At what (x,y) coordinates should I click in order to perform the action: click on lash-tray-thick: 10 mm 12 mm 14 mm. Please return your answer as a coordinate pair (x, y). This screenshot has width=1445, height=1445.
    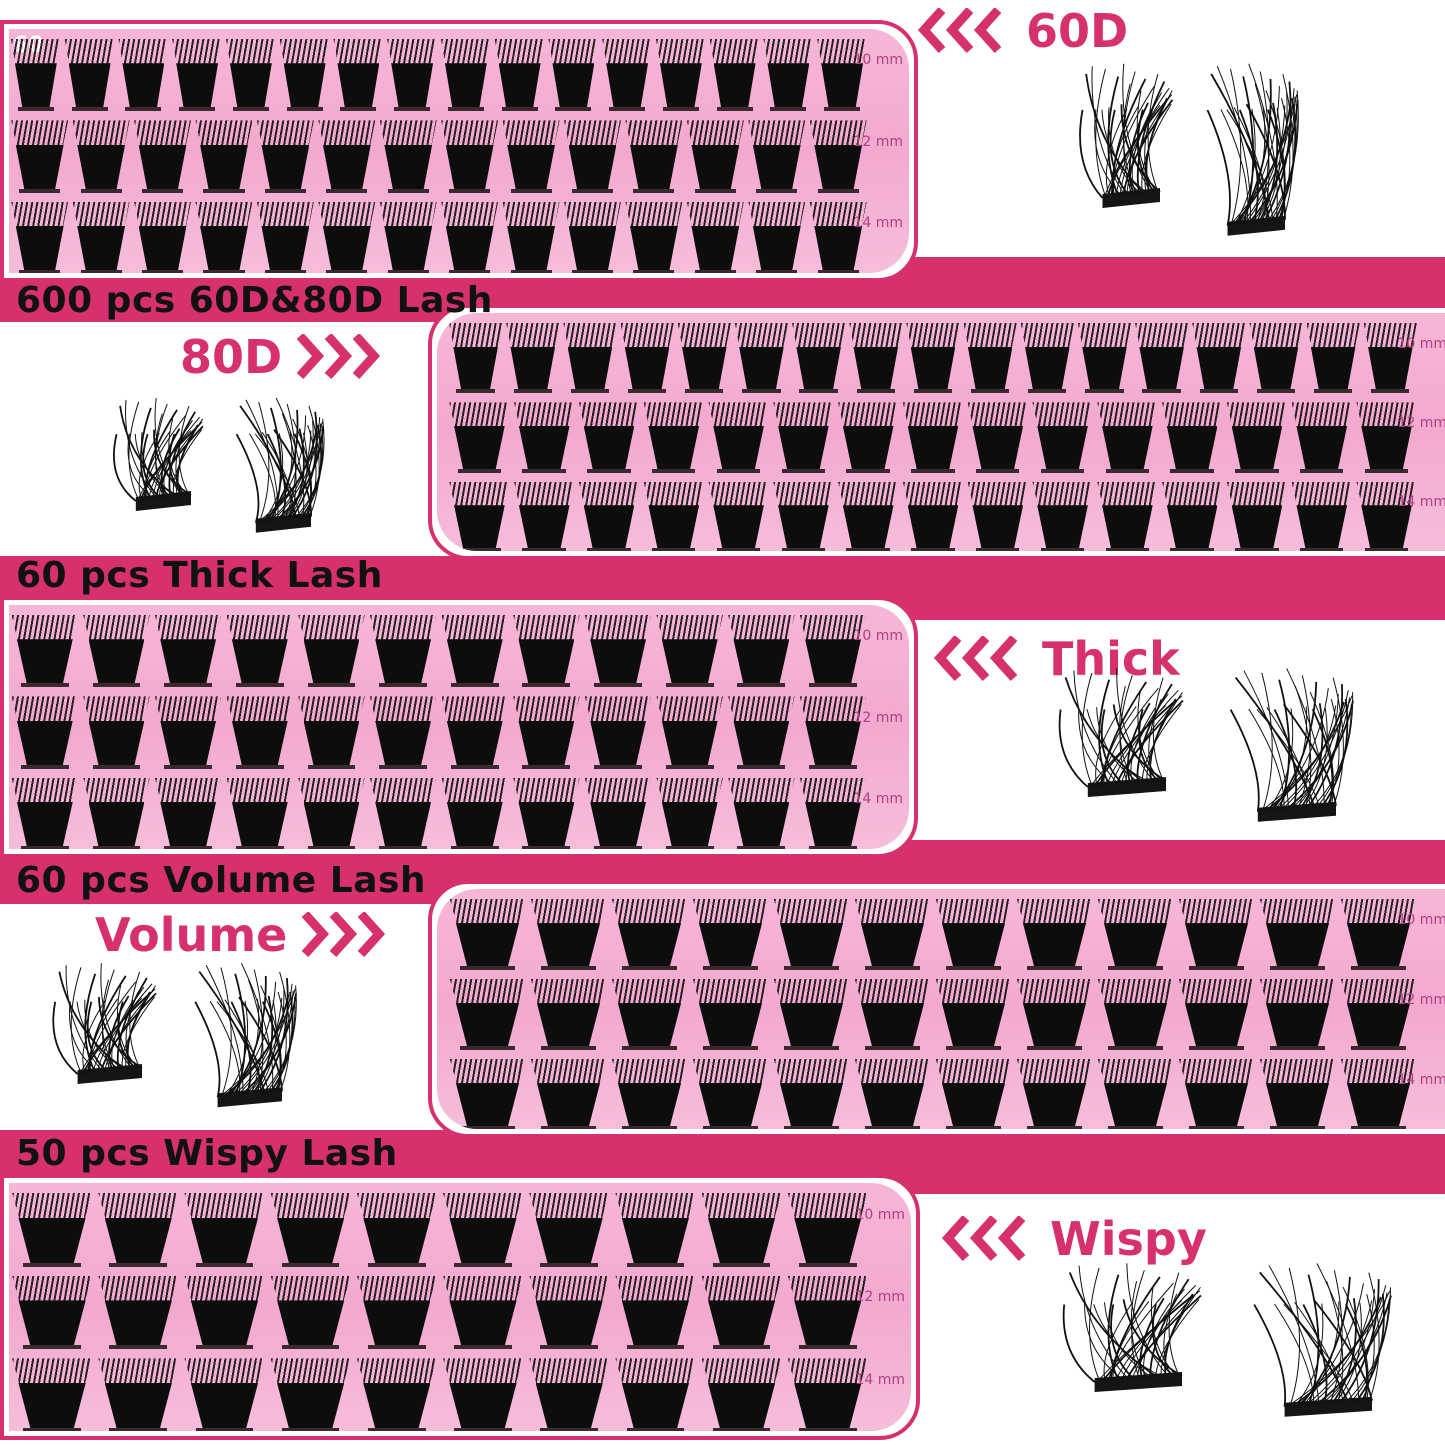
    Looking at the image, I should click on (459, 727).